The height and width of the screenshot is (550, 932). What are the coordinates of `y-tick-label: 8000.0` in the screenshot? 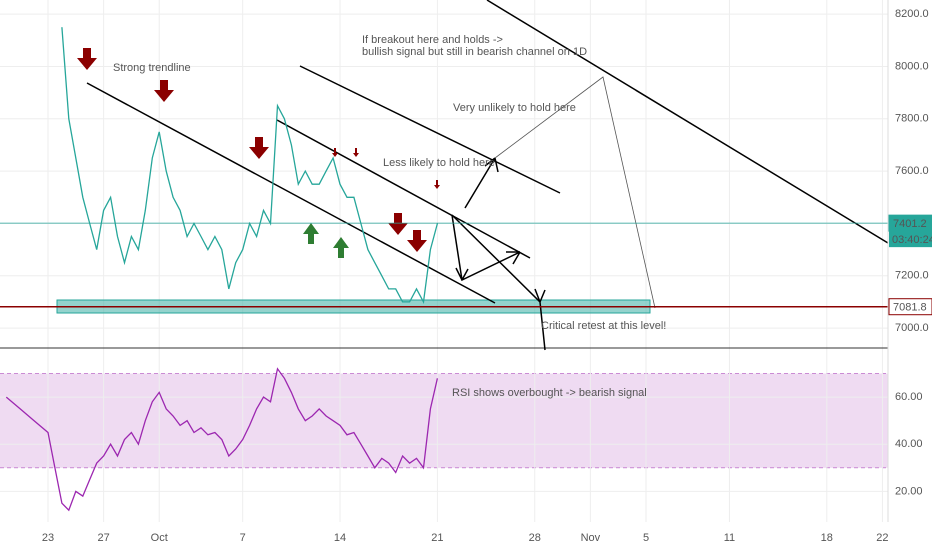 It's located at (912, 66).